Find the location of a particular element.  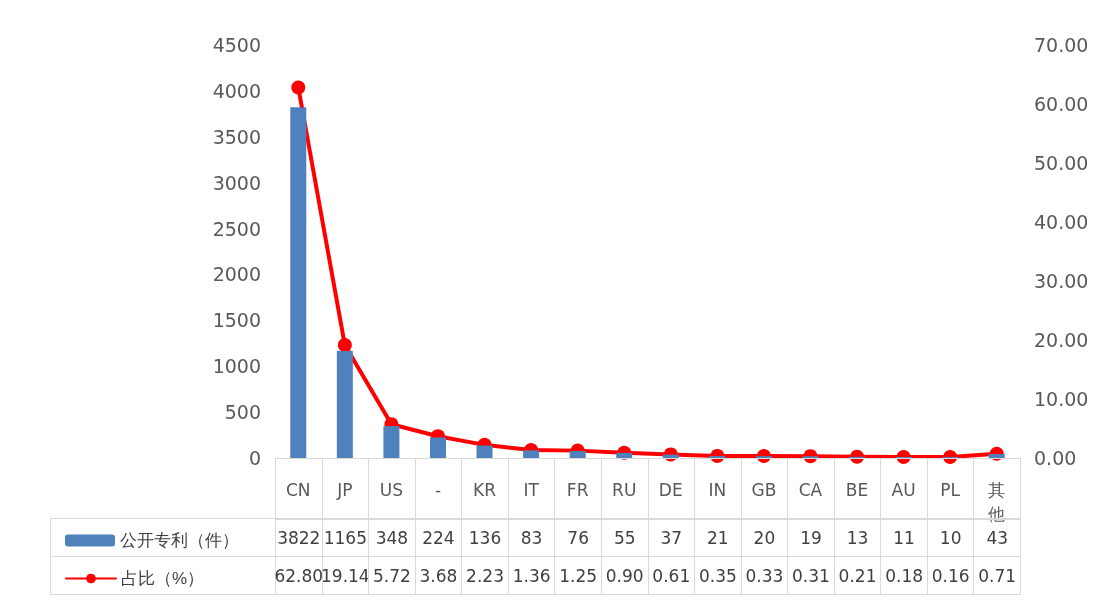

legend-label: 占比（%） is located at coordinates (163, 578).